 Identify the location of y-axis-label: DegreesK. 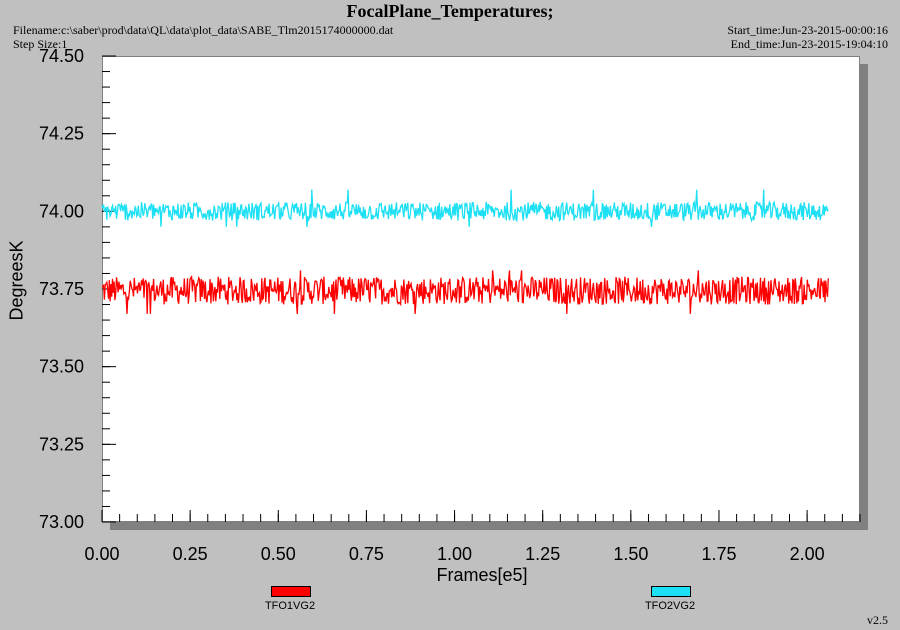
(16, 280).